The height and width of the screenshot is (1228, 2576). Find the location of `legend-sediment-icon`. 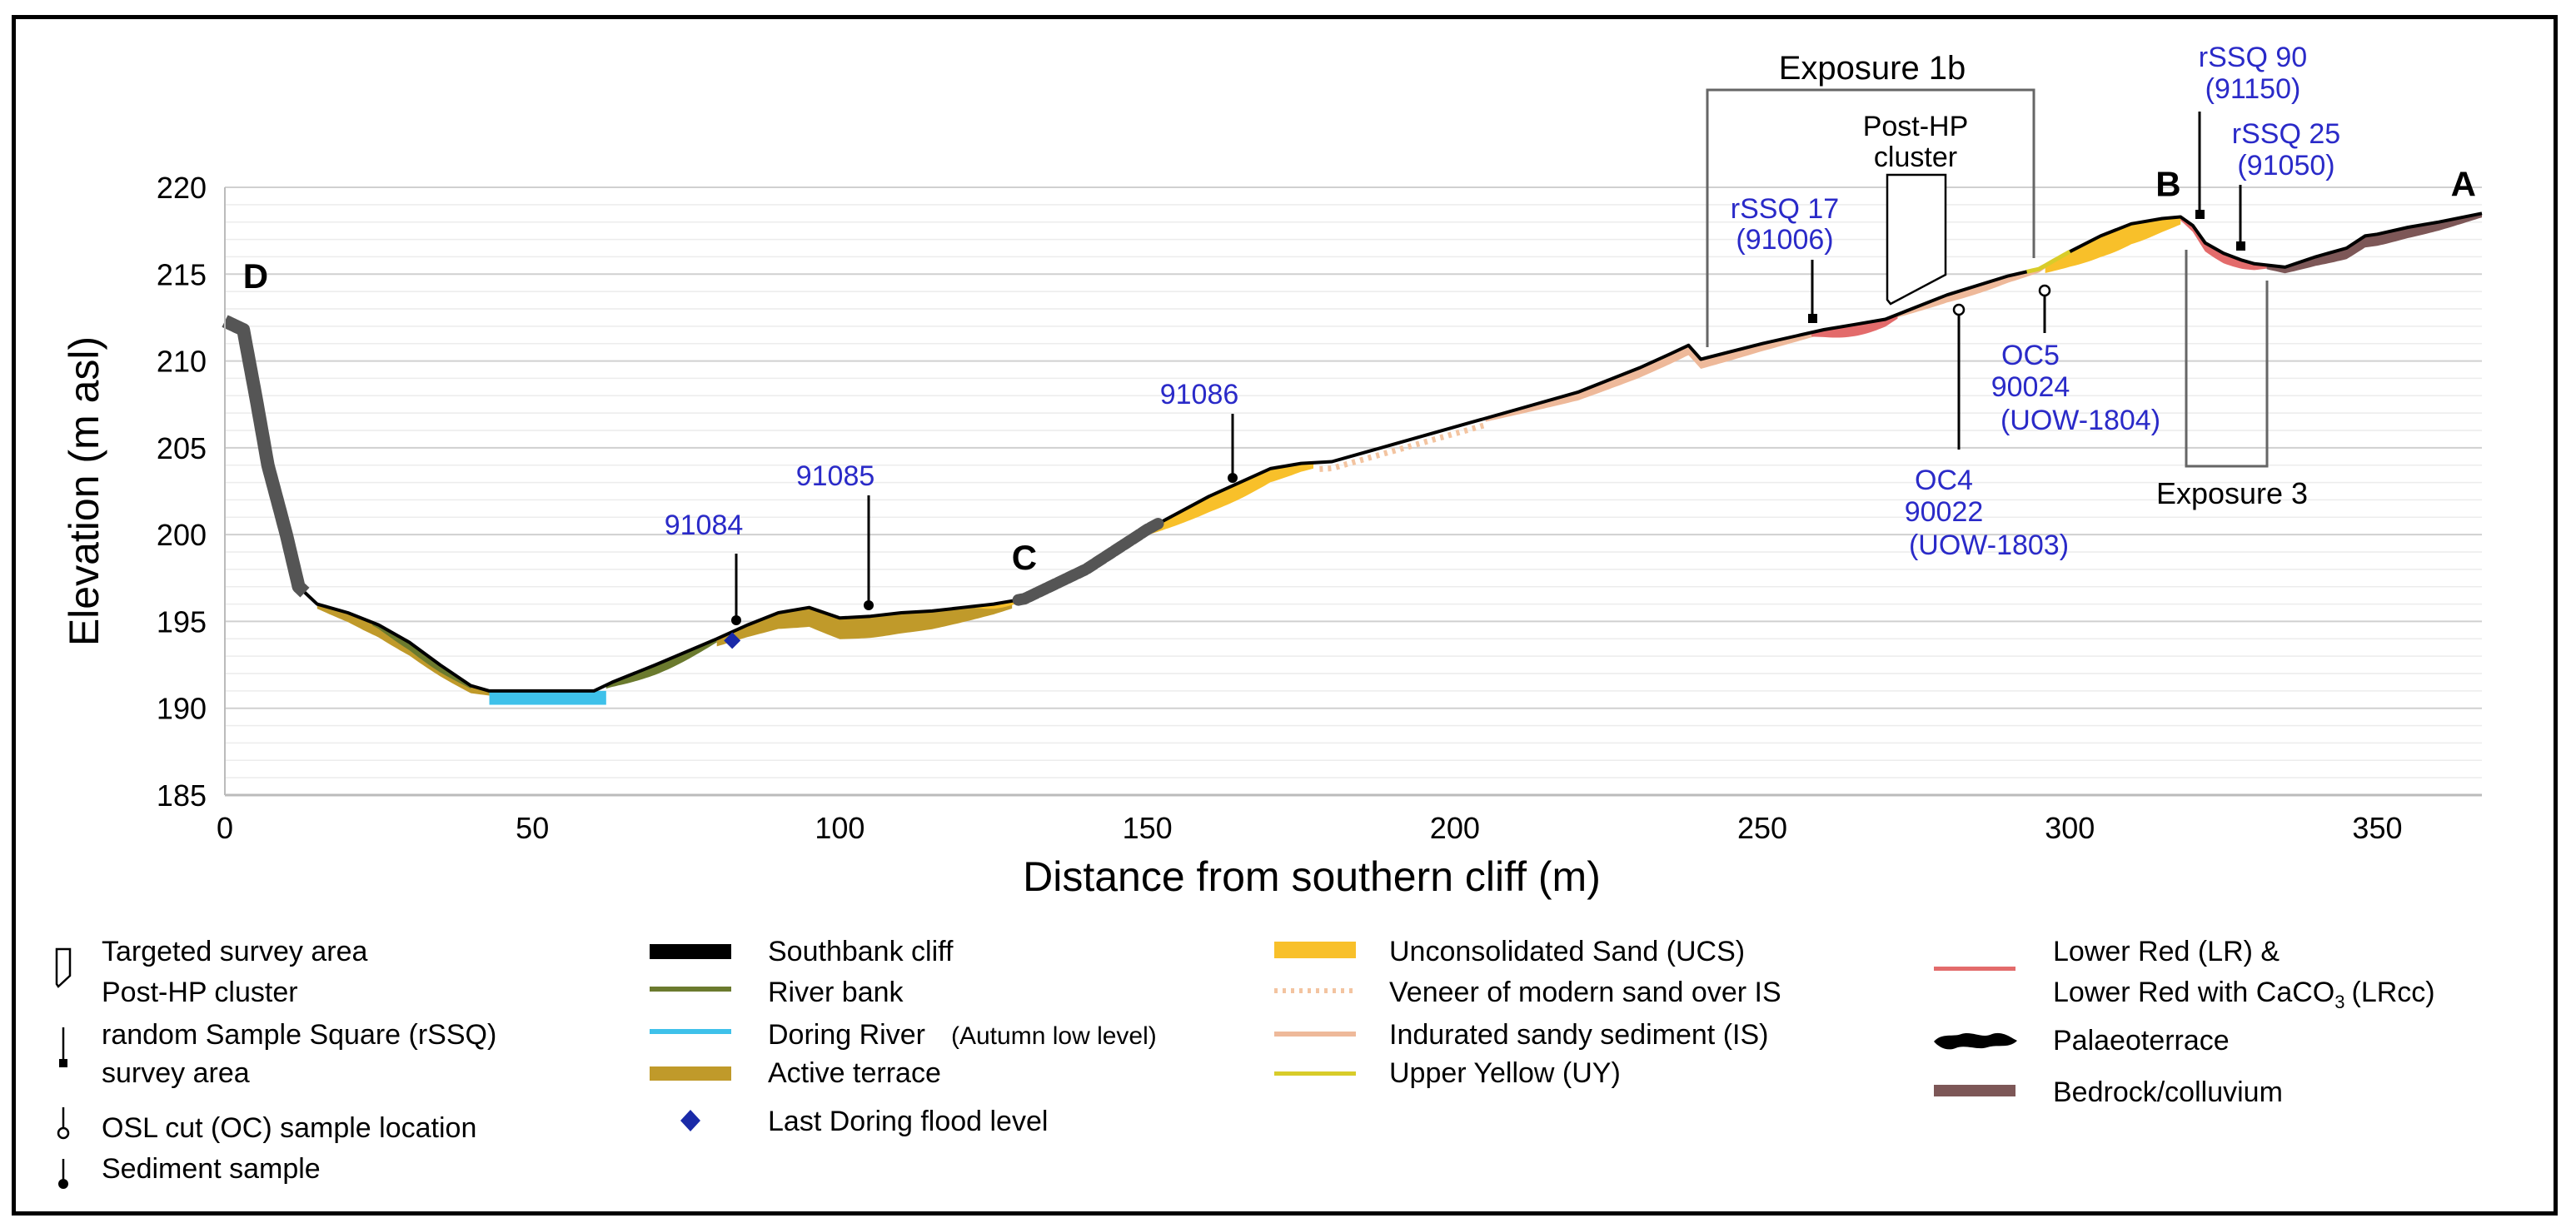

legend-sediment-icon is located at coordinates (63, 1184).